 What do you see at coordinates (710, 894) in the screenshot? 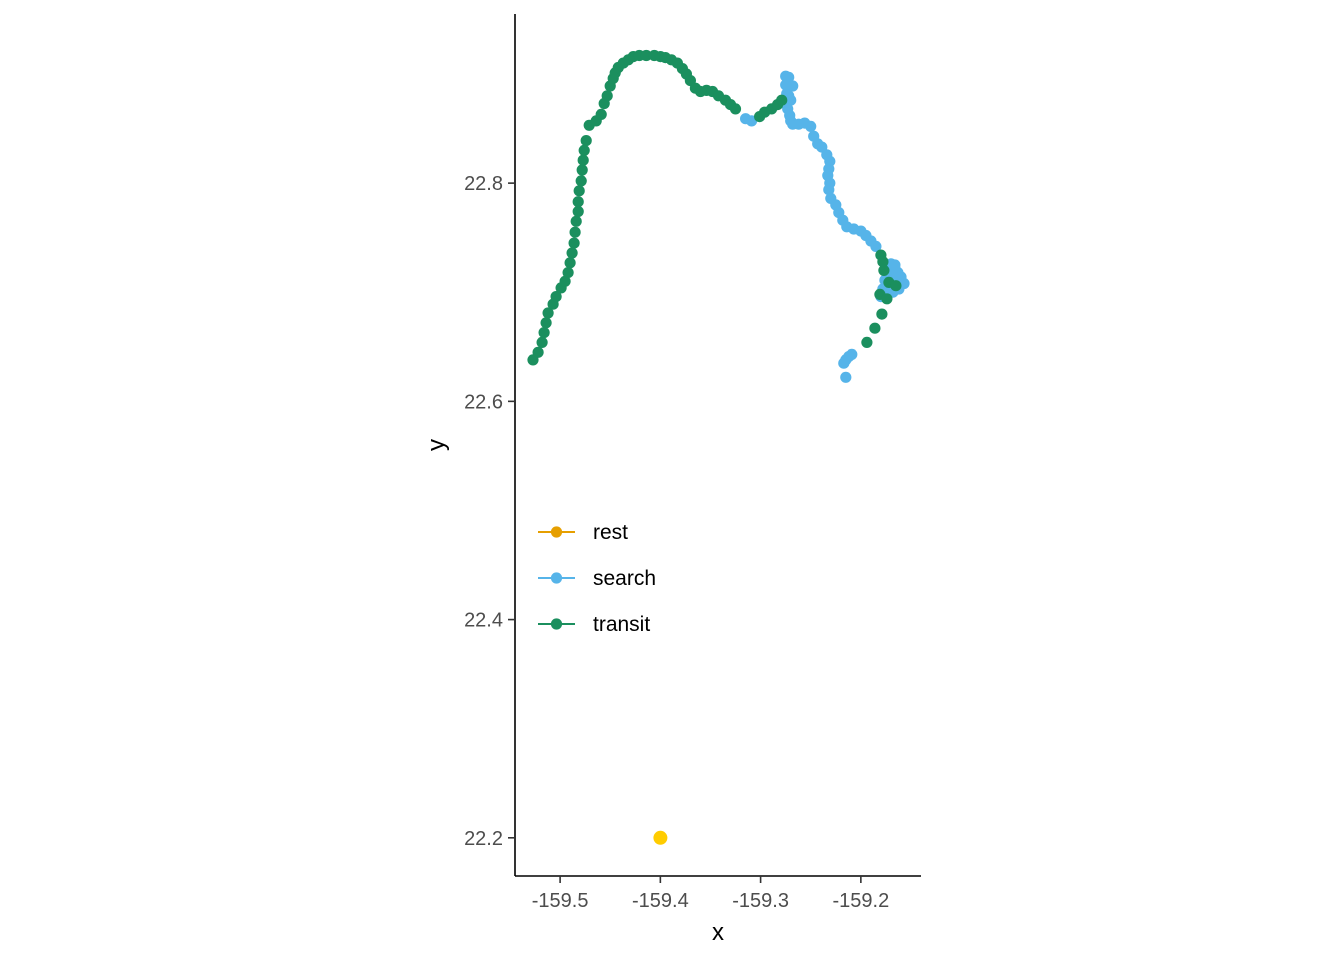
I see `x-axis-ticks: -159.5 -159.4 -159.3 -159.2` at bounding box center [710, 894].